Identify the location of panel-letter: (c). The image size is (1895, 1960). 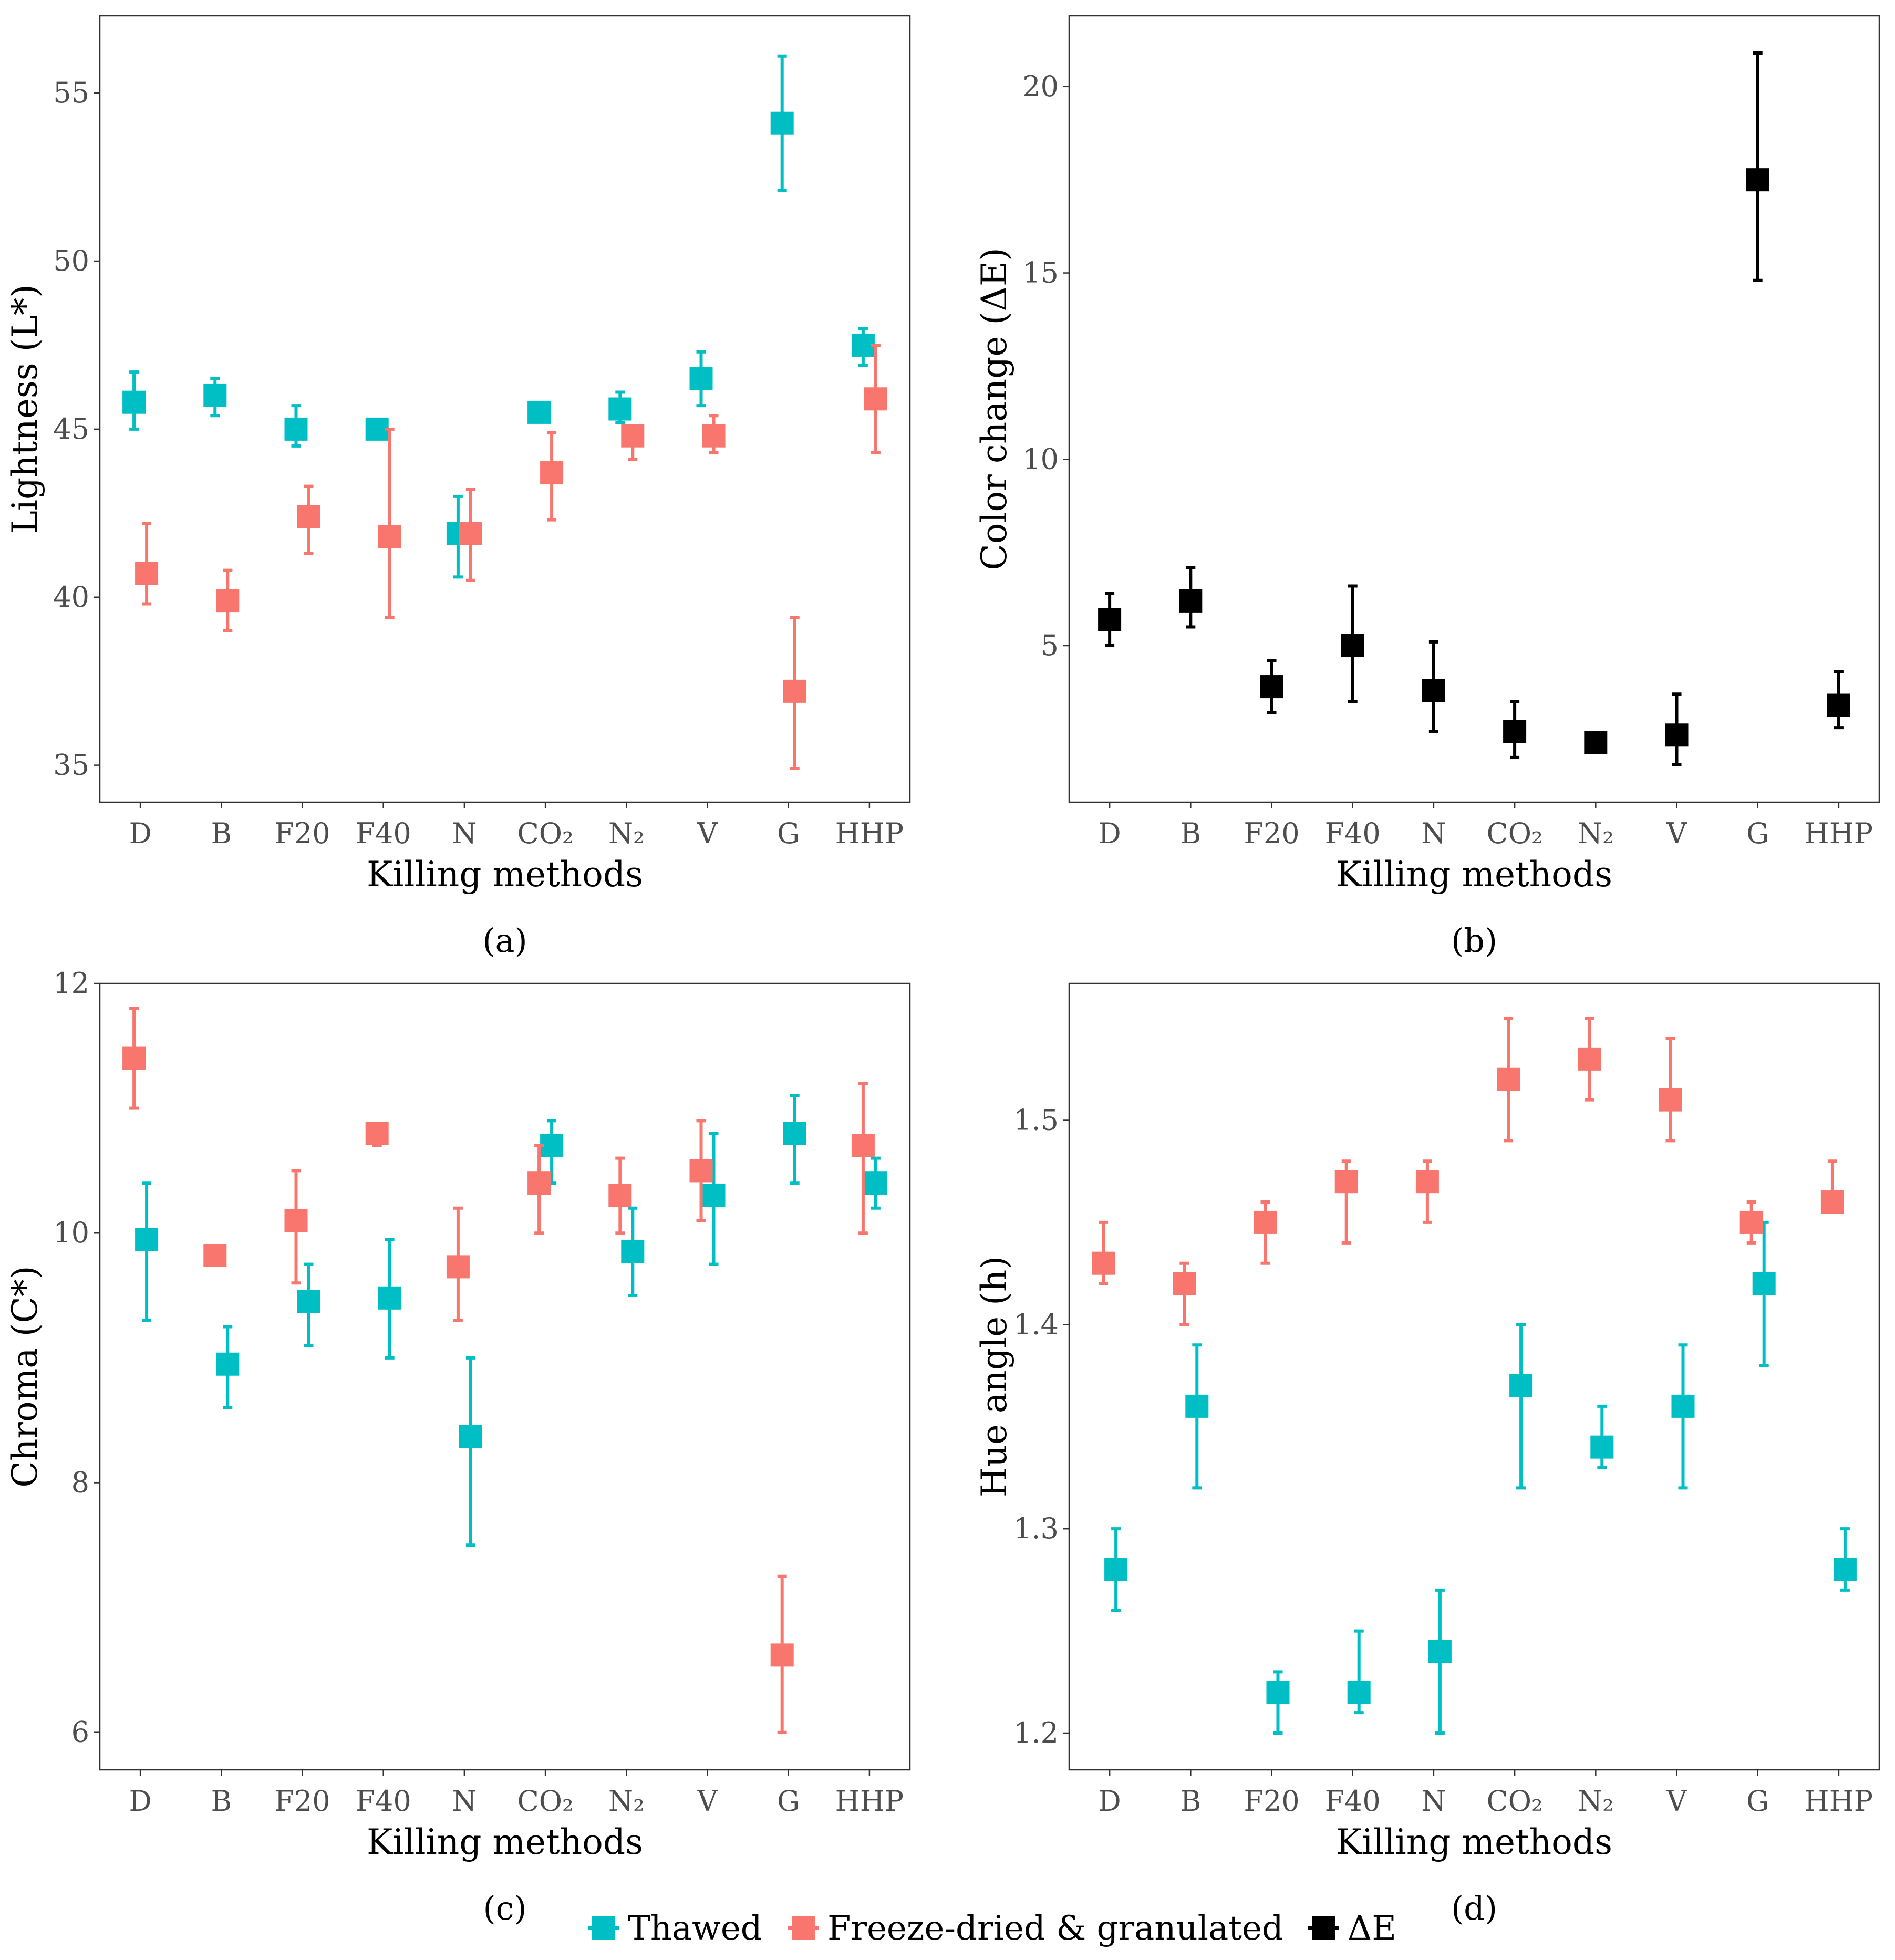
(505, 1908).